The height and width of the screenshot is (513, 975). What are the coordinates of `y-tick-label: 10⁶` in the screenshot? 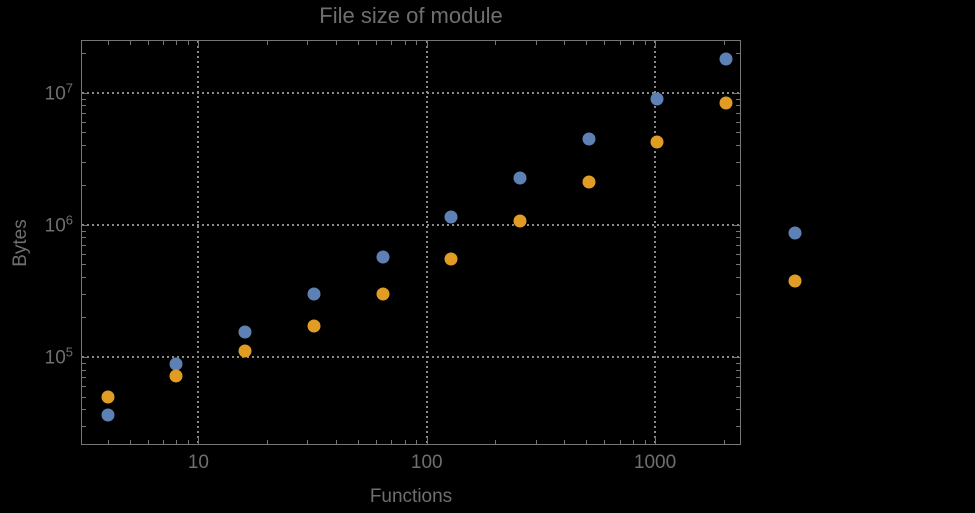 It's located at (58, 224).